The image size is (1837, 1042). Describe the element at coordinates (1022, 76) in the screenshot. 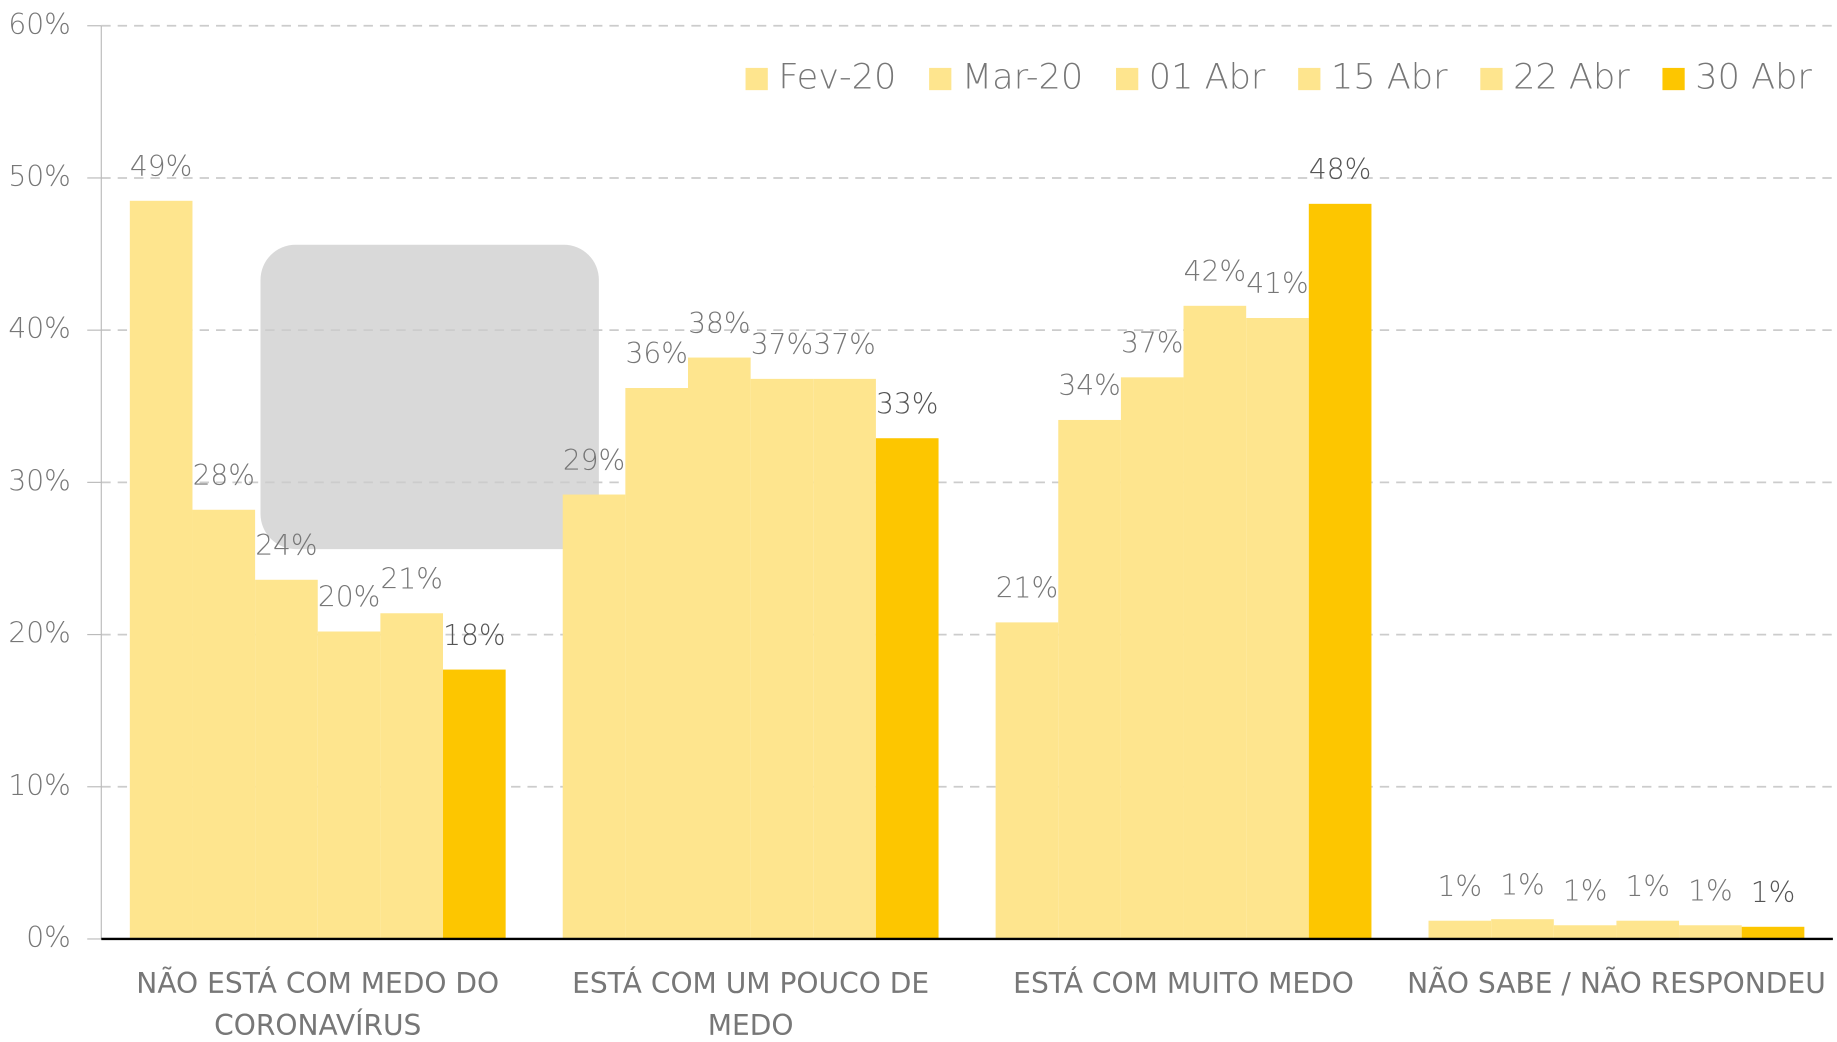

I see `legend-label: Mar-20` at that location.